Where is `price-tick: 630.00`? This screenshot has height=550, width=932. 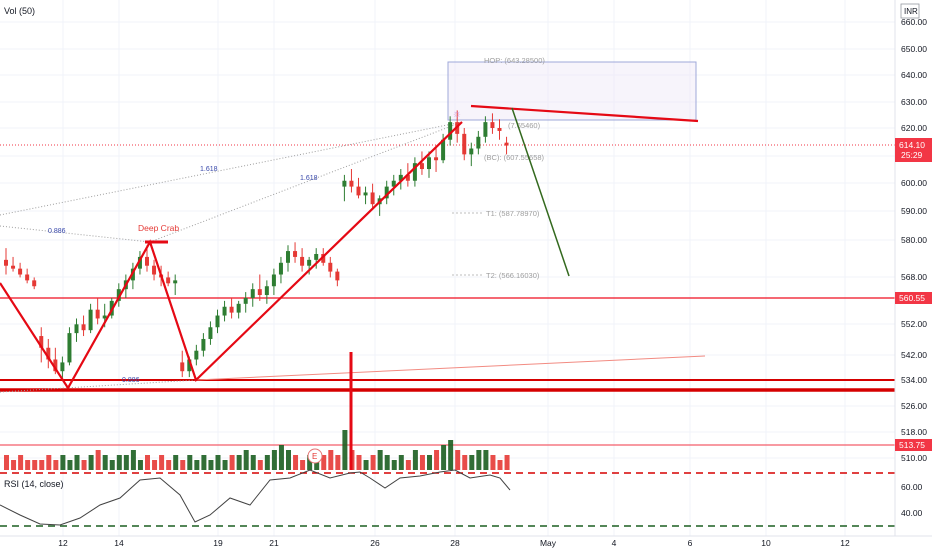 price-tick: 630.00 is located at coordinates (914, 102).